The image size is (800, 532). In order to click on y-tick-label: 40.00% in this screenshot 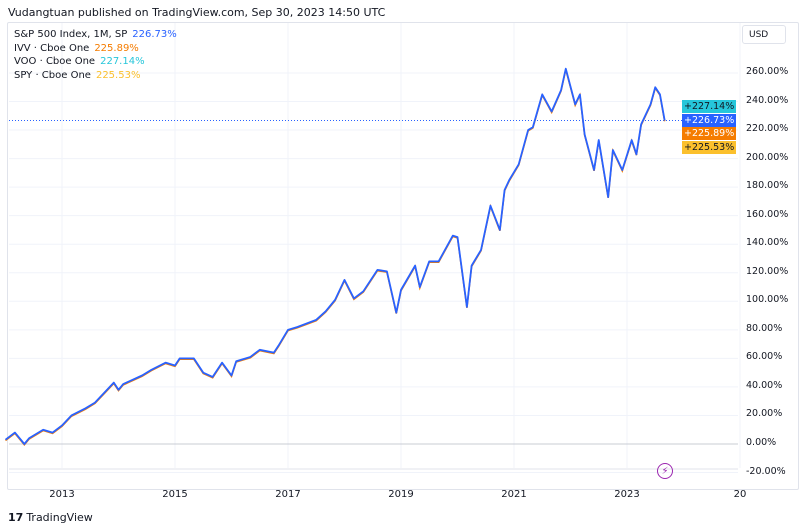, I will do `click(764, 385)`.